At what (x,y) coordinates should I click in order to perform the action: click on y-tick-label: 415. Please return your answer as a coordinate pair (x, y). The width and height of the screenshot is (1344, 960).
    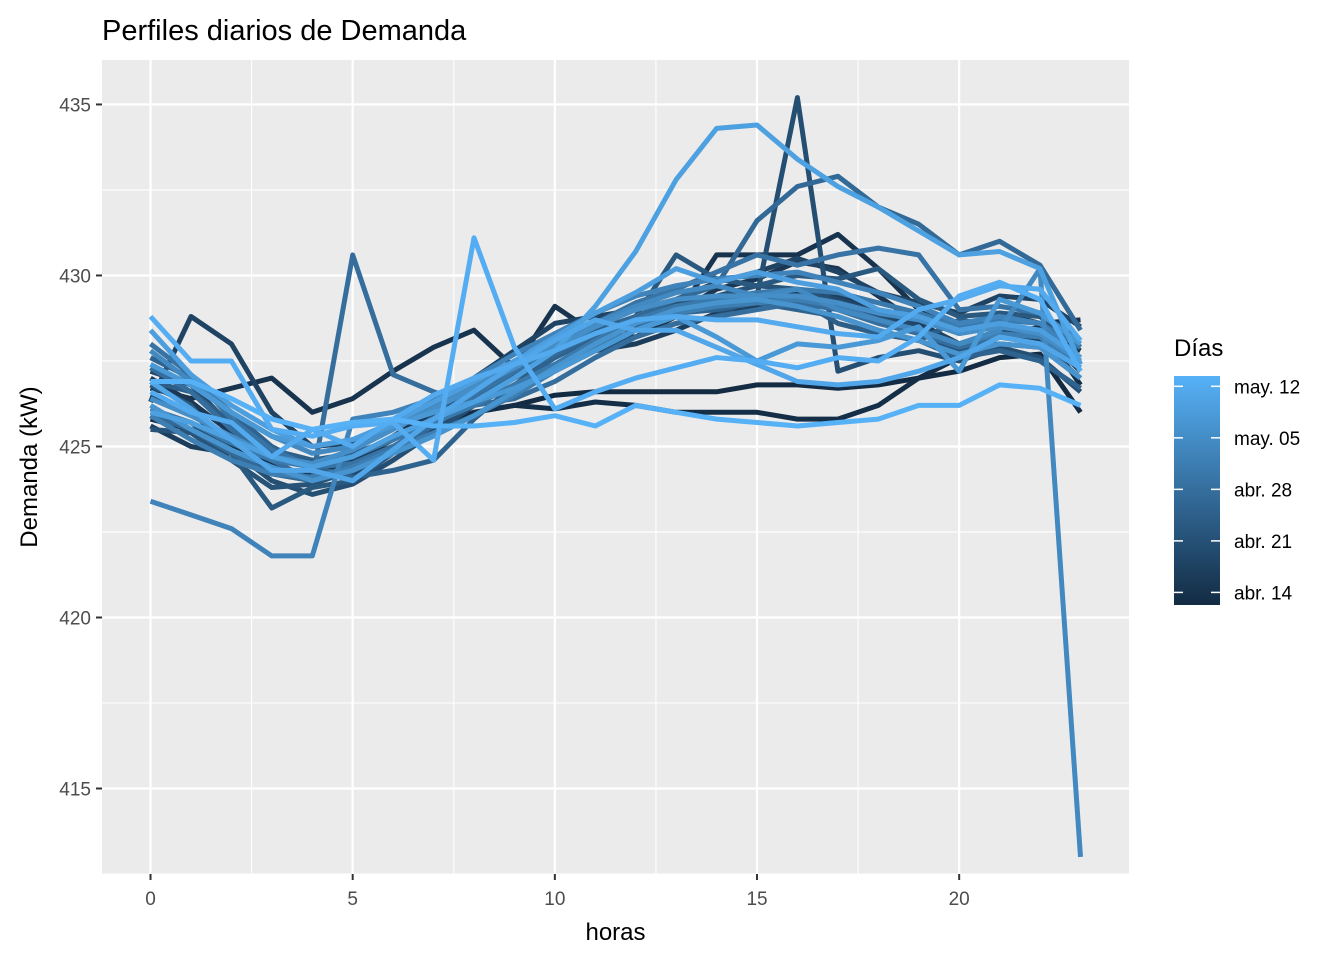
    Looking at the image, I should click on (75, 789).